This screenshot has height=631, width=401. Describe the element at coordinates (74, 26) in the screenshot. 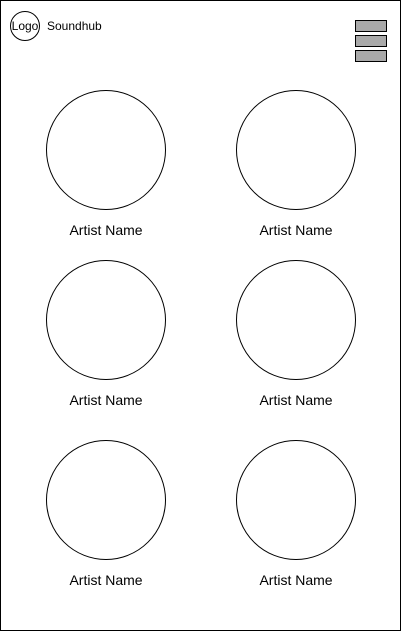

I see `brand-name: Soundhub` at that location.